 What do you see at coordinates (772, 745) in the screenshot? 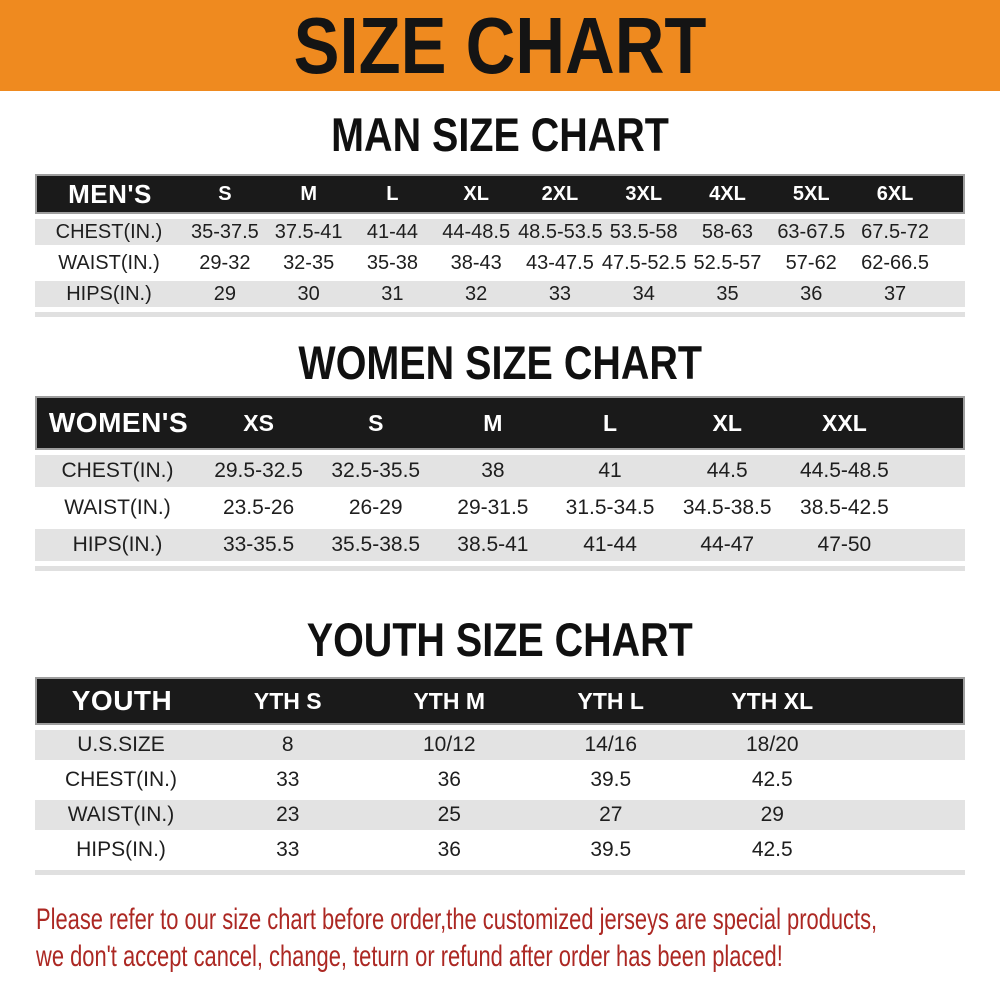
I see `size-value-cell: 18/20` at bounding box center [772, 745].